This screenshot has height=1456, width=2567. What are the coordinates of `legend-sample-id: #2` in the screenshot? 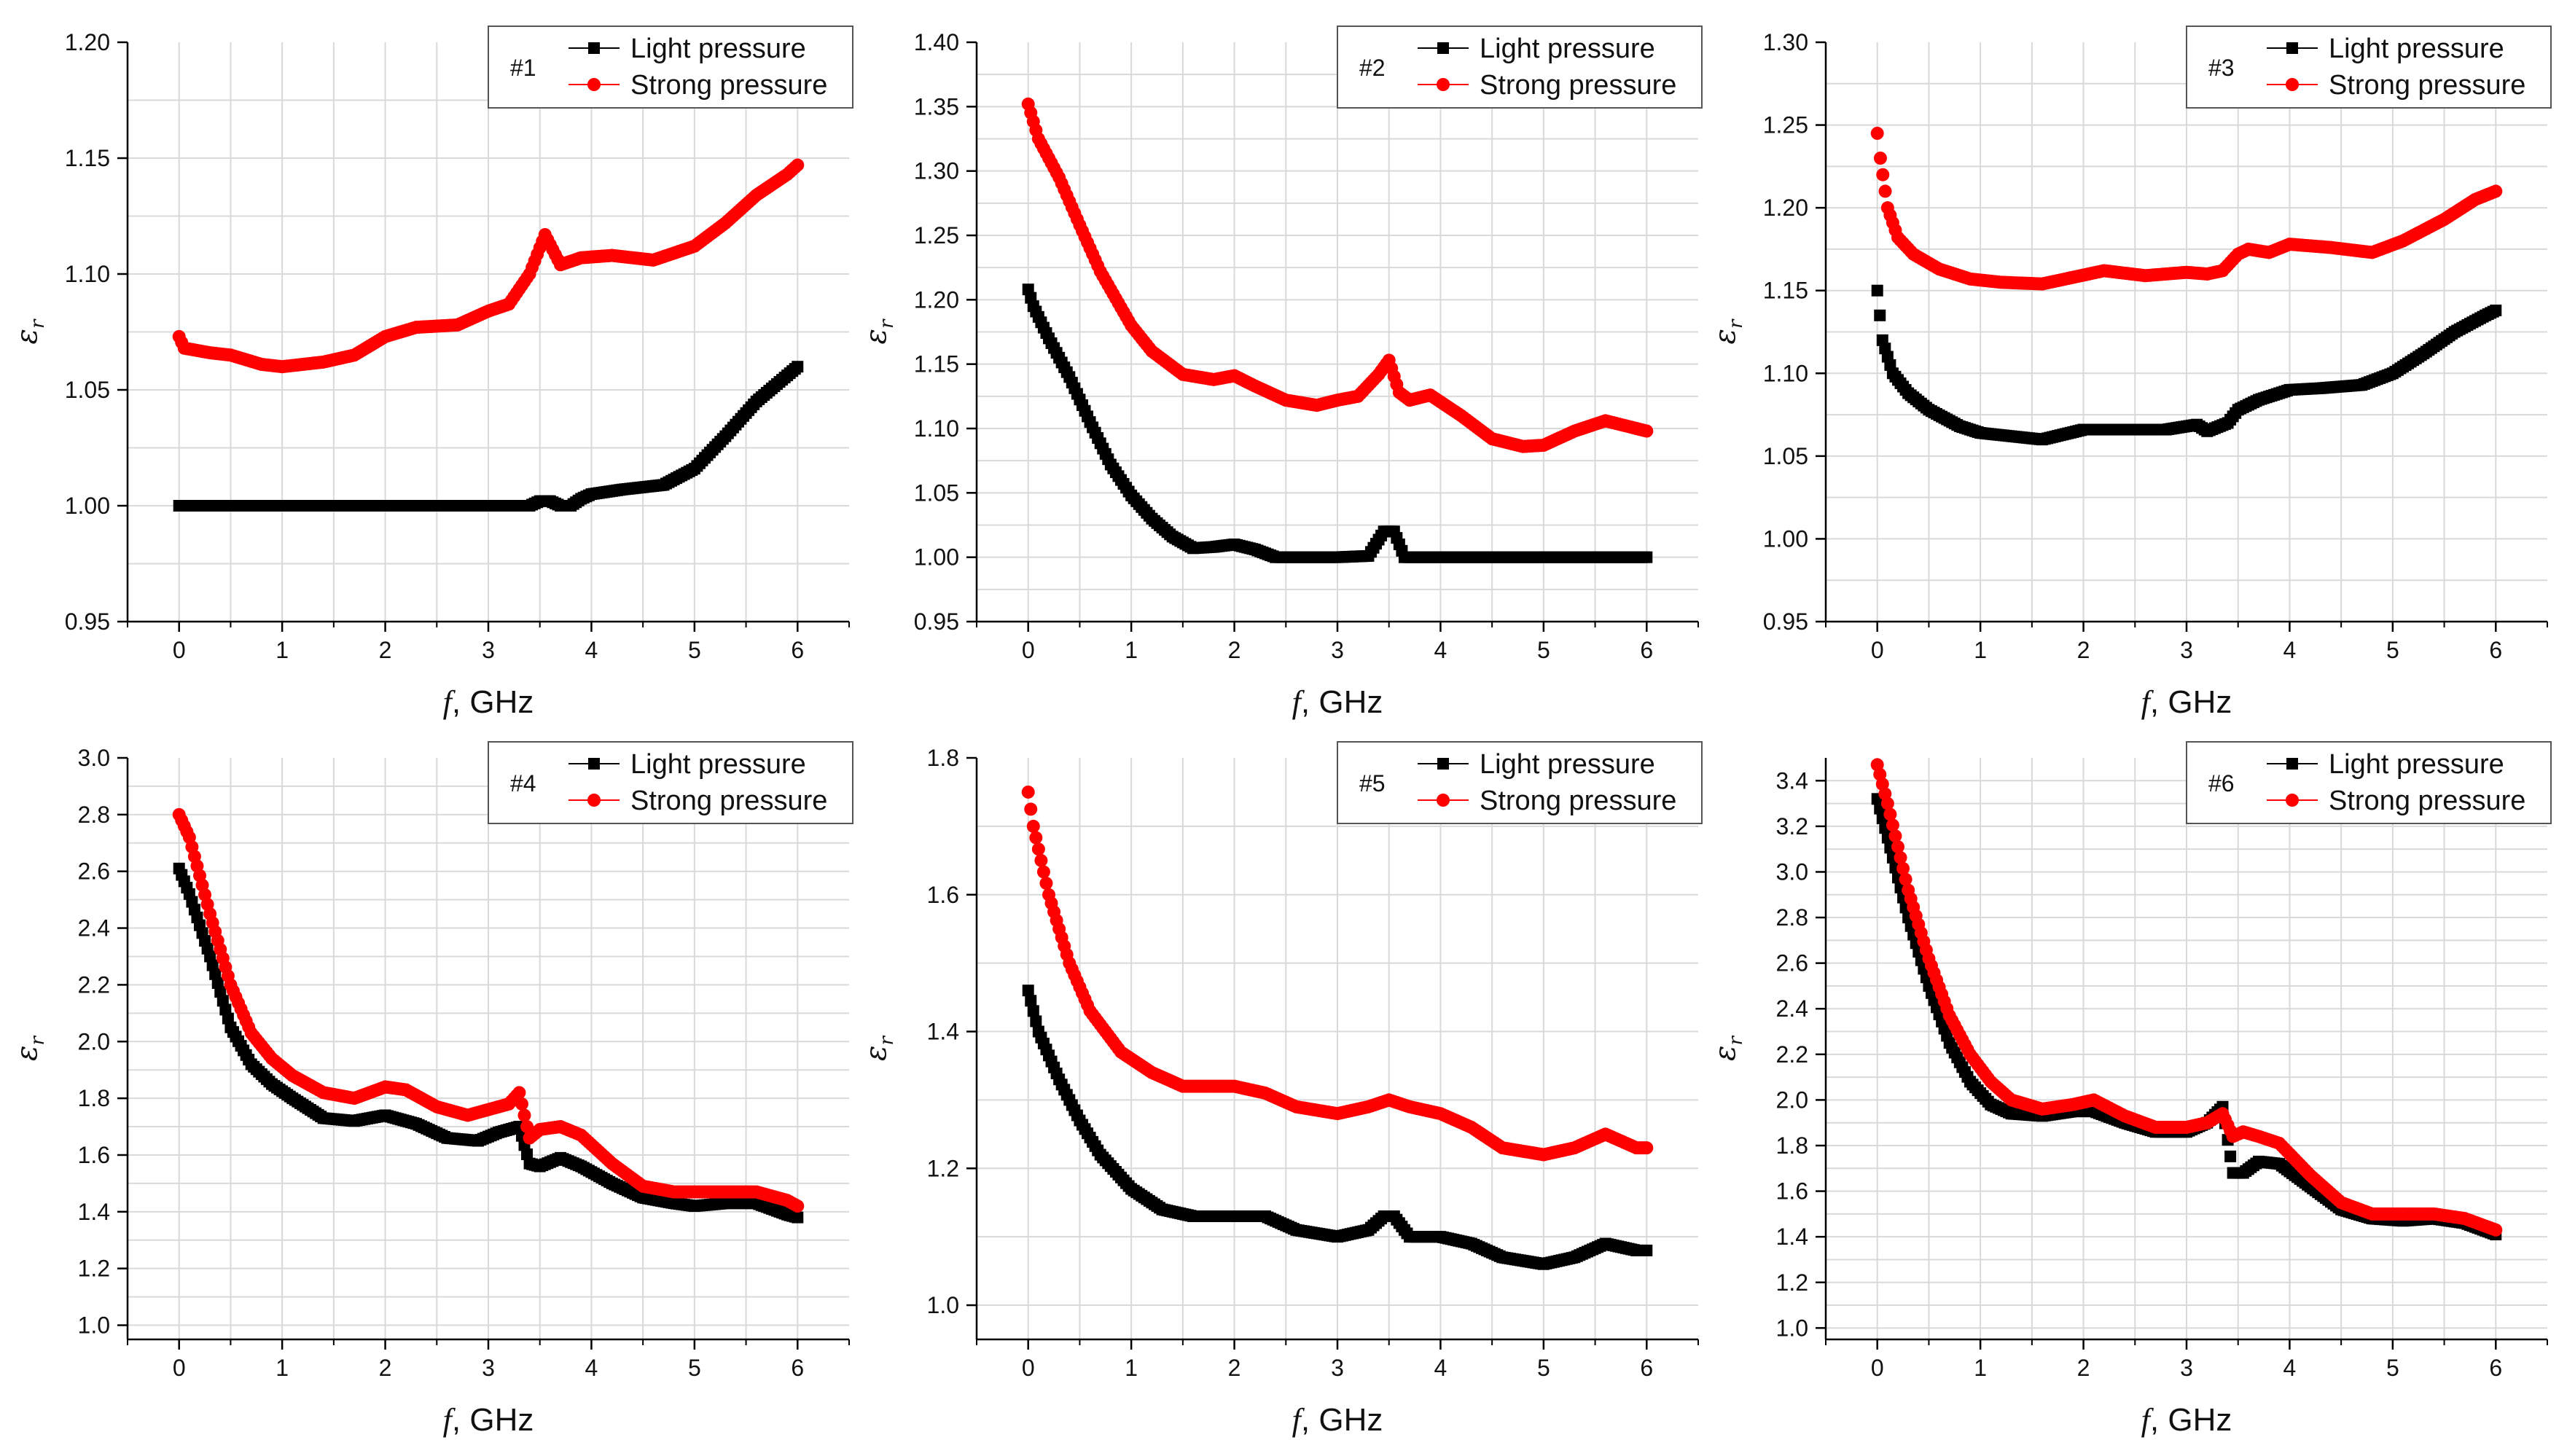 It's located at (1372, 68).